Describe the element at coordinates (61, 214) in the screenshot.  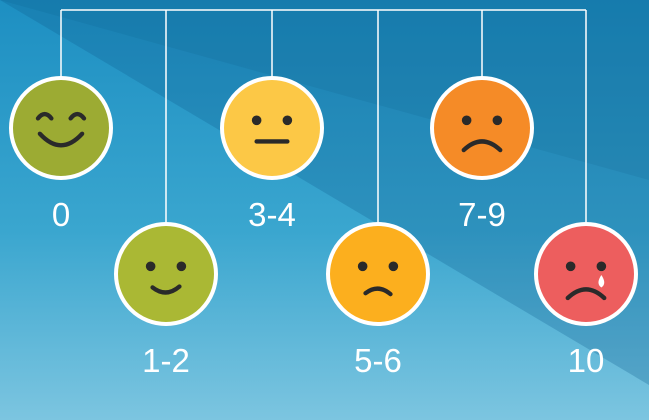
I see `scale-label-0: 0` at that location.